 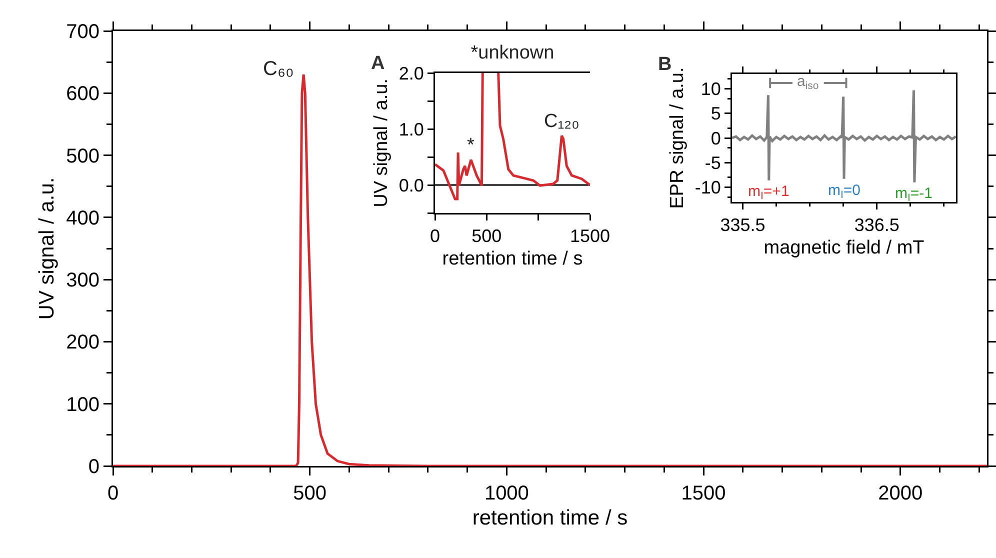 What do you see at coordinates (914, 194) in the screenshot?
I see `annotation: m$_{I}$=-1` at bounding box center [914, 194].